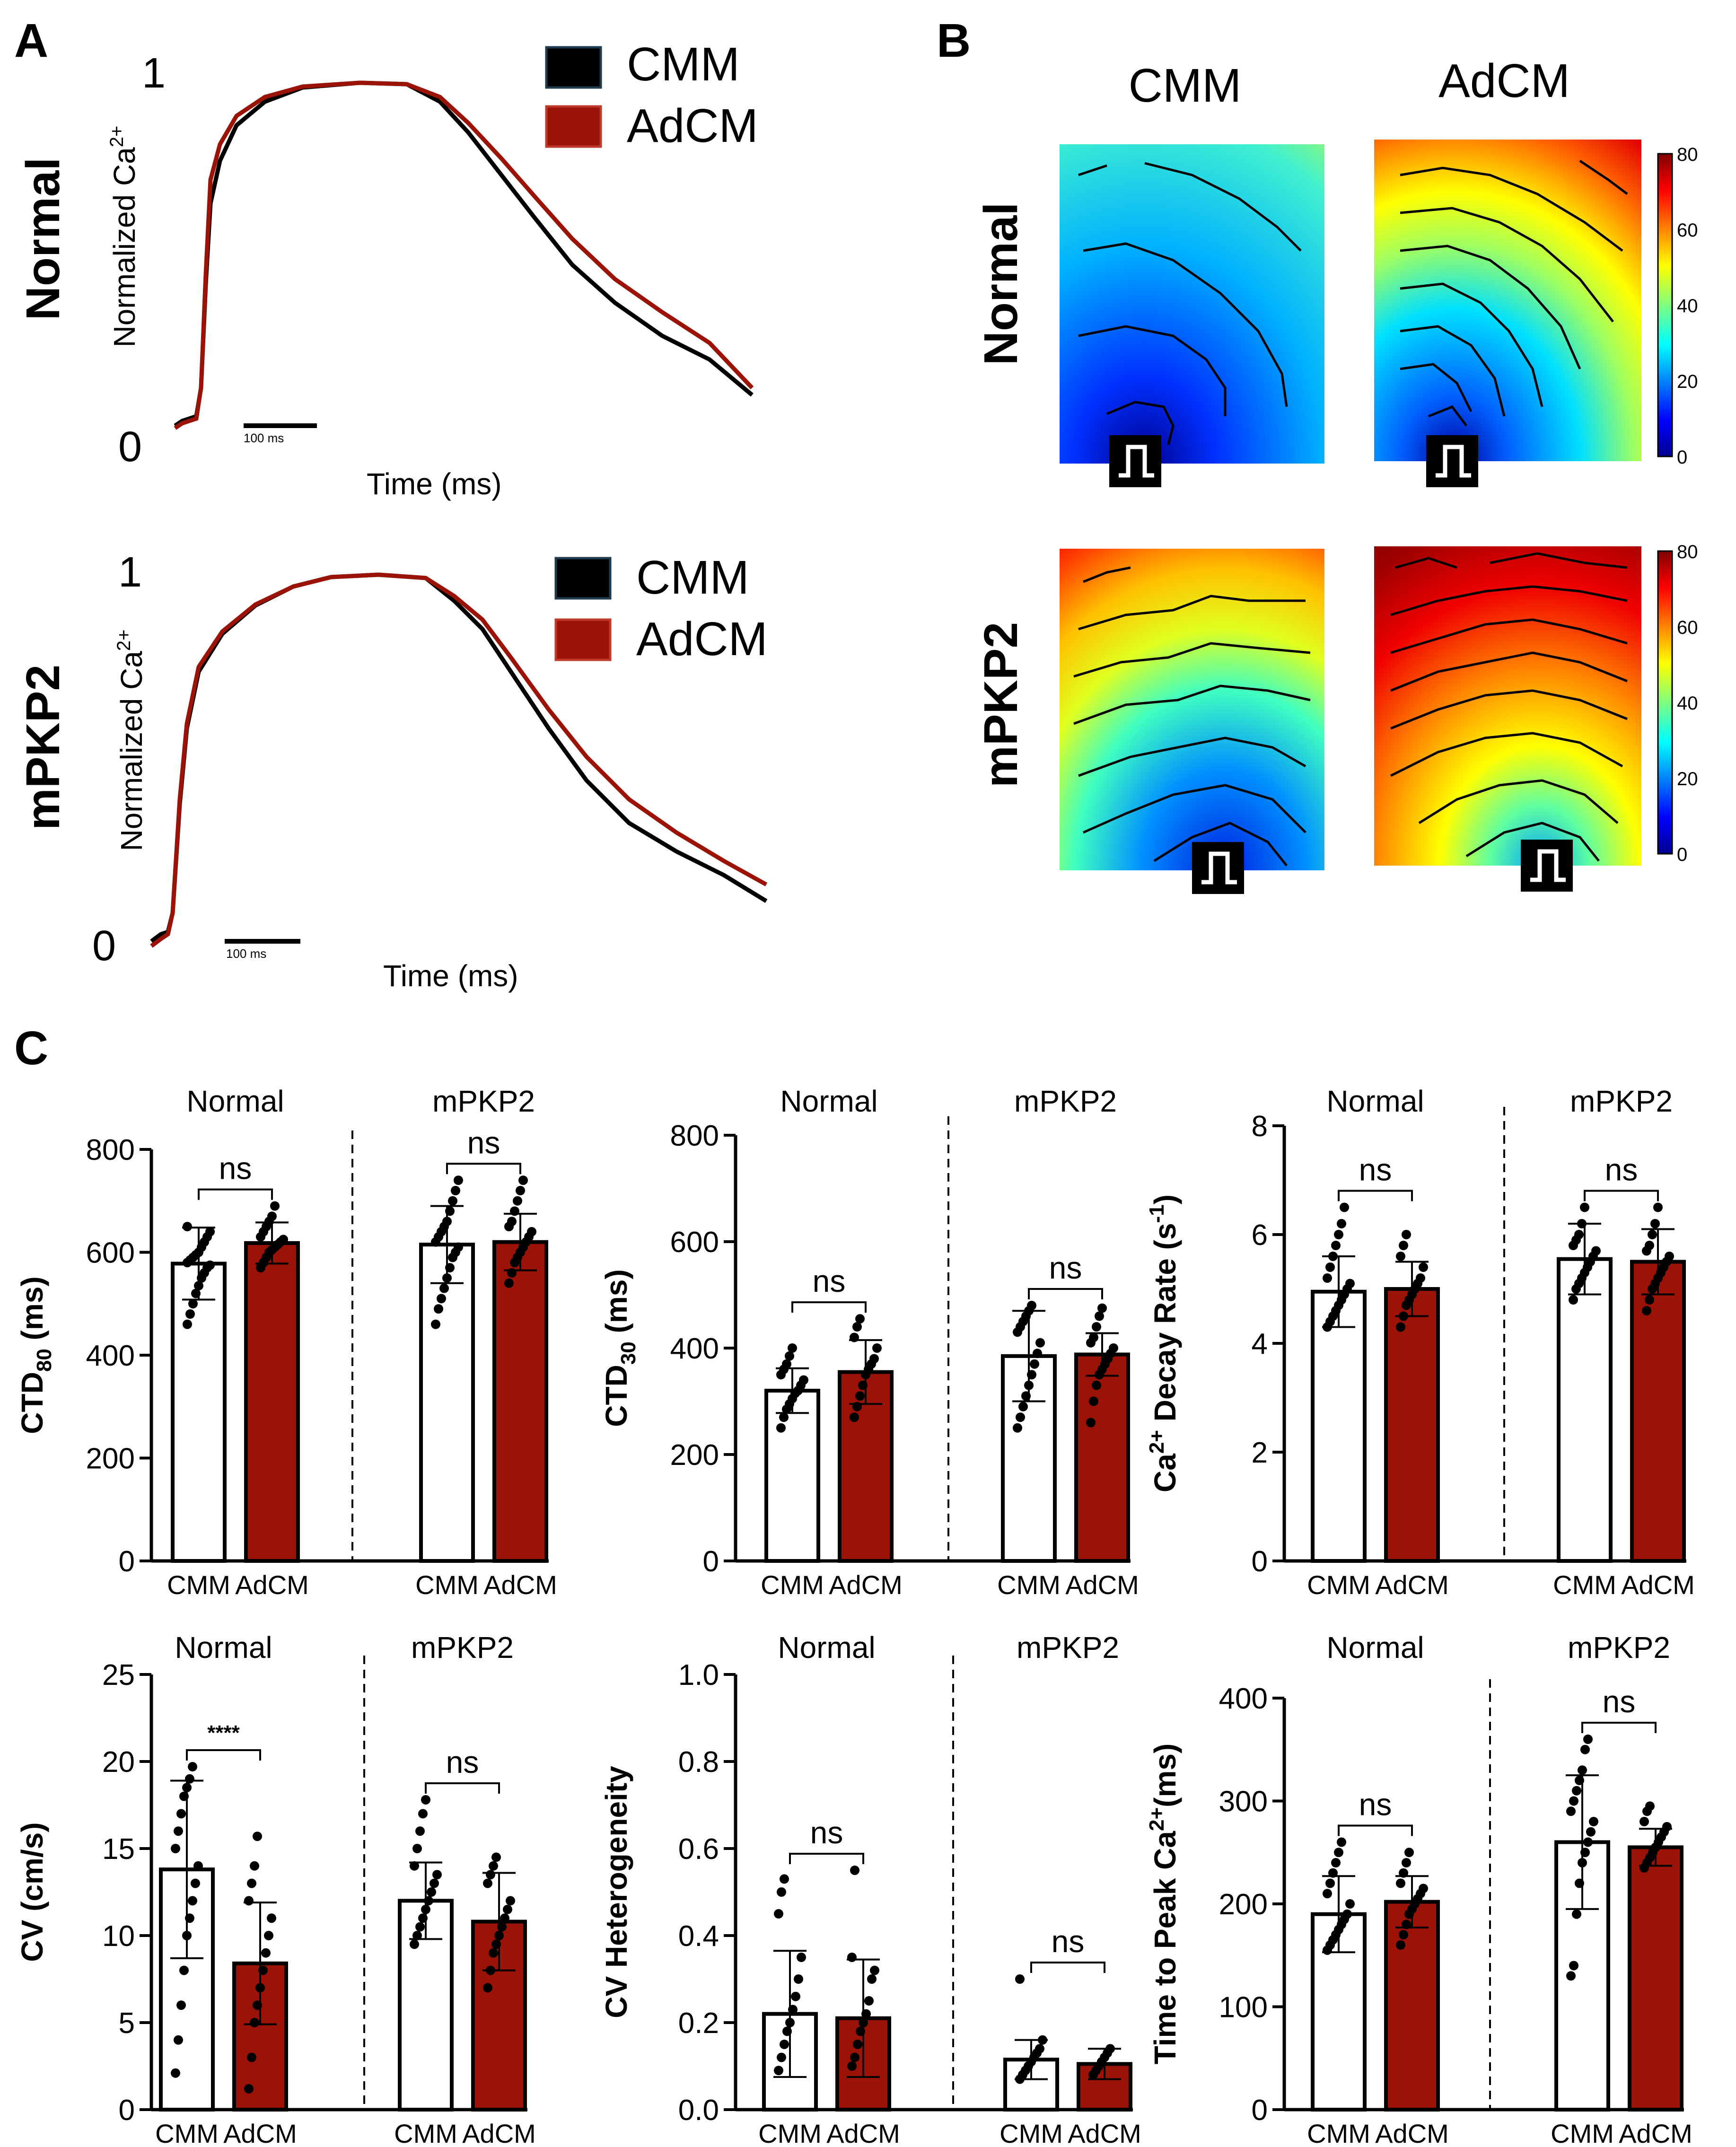 This screenshot has height=2147, width=1736. What do you see at coordinates (692, 126) in the screenshot?
I see `legend-label-adcm: AdCM` at bounding box center [692, 126].